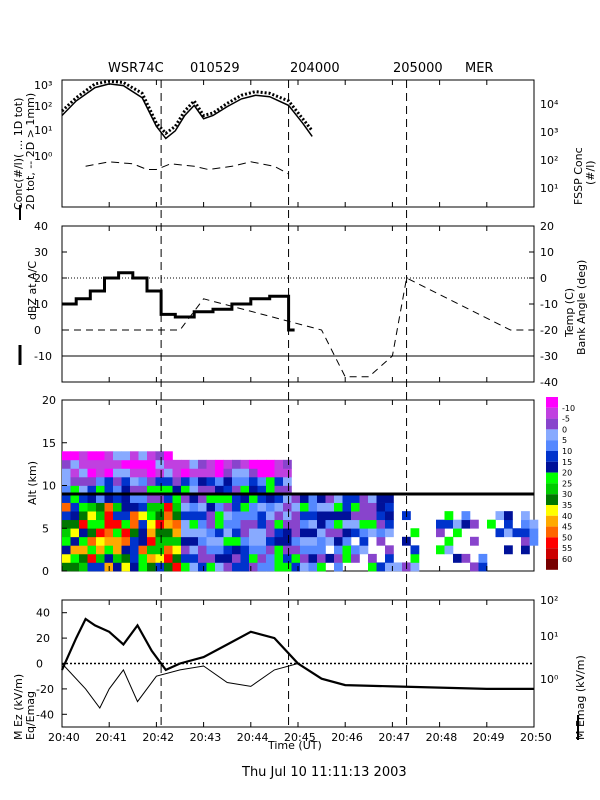 Image resolution: width=600 pixels, height=800 pixels. I want to click on panel-2-left-ticks: 40 30 20 10 0 -10, so click(50, 291).